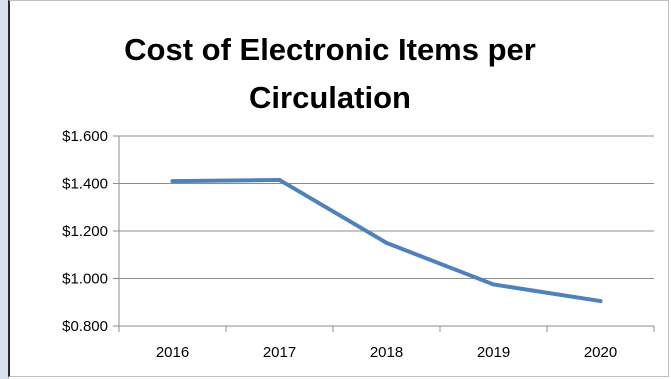 The height and width of the screenshot is (379, 671). Describe the element at coordinates (330, 73) in the screenshot. I see `chart-title: Cost of Electronic Items per Circulation` at that location.